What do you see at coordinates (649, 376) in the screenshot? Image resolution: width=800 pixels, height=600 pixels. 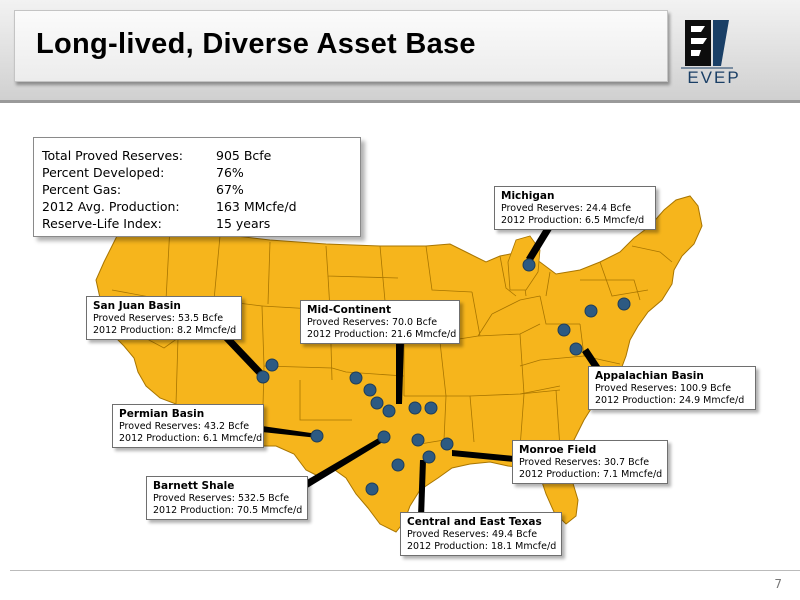 I see `callout-title: Appalachian Basin` at bounding box center [649, 376].